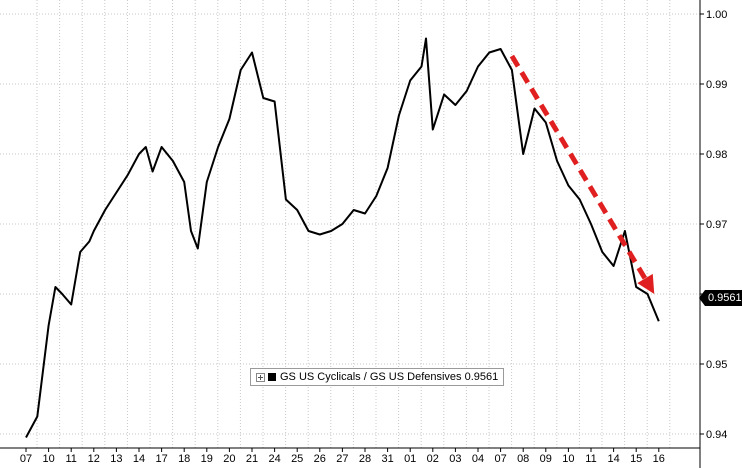 Image resolution: width=742 pixels, height=468 pixels. I want to click on last-value-badge: 0.9561, so click(720, 298).